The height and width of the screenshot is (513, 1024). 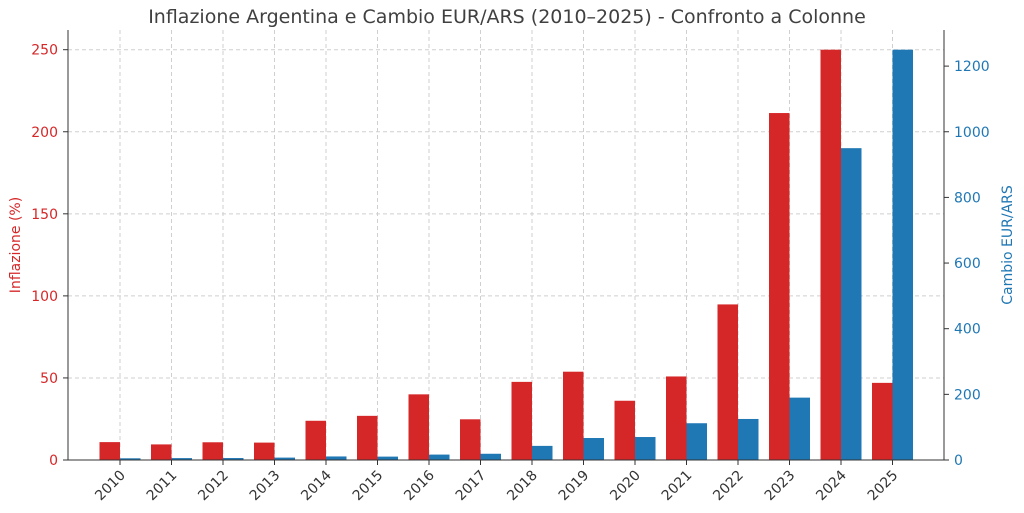 I want to click on x-tick-label: 2021, so click(x=677, y=486).